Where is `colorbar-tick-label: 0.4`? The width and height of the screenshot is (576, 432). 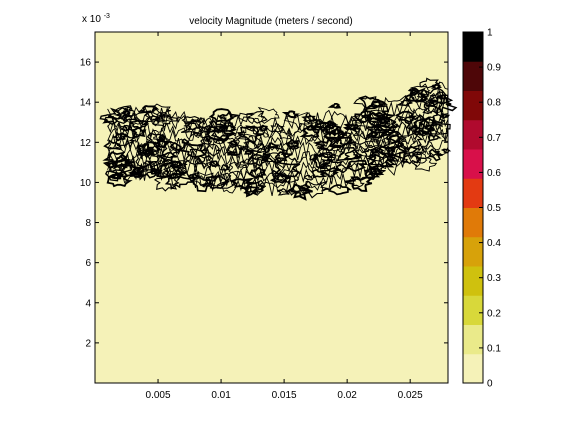
colorbar-tick-label: 0.4 is located at coordinates (494, 243).